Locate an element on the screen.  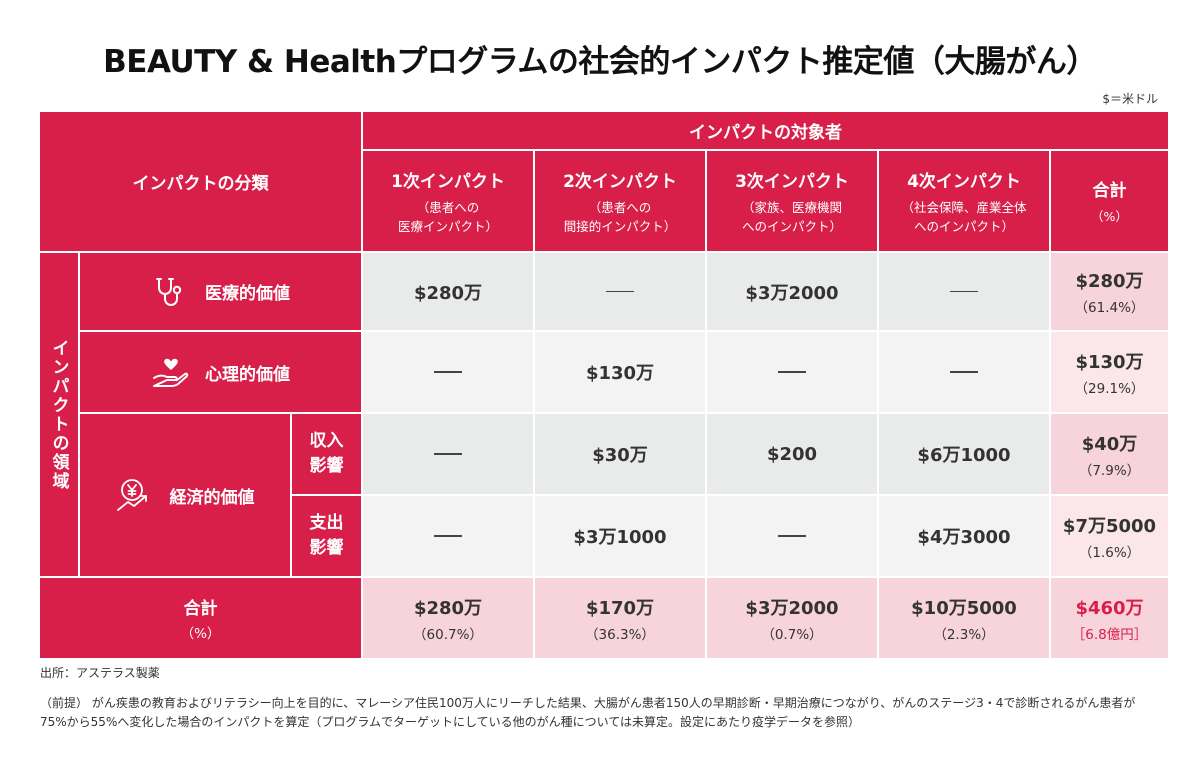
row-label-psychological: 心理的価値 is located at coordinates (220, 372).